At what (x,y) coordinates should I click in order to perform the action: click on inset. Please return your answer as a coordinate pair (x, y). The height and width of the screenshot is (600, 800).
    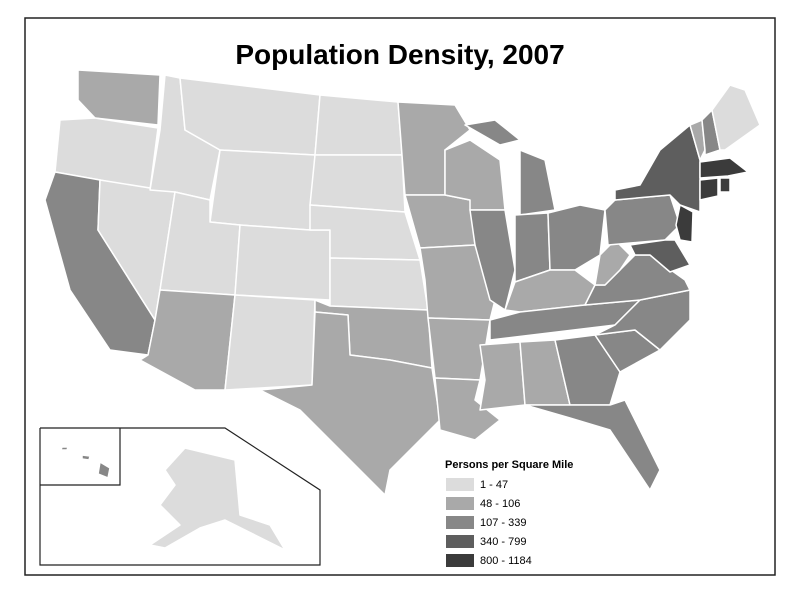
    Looking at the image, I should click on (180, 496).